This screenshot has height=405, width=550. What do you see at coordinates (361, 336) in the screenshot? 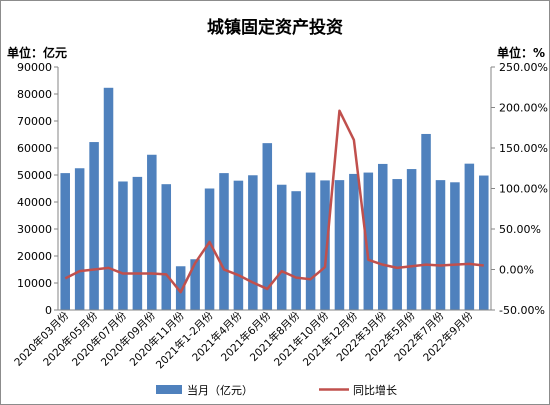
I see `x-tick-label: 2022年3月份` at bounding box center [361, 336].